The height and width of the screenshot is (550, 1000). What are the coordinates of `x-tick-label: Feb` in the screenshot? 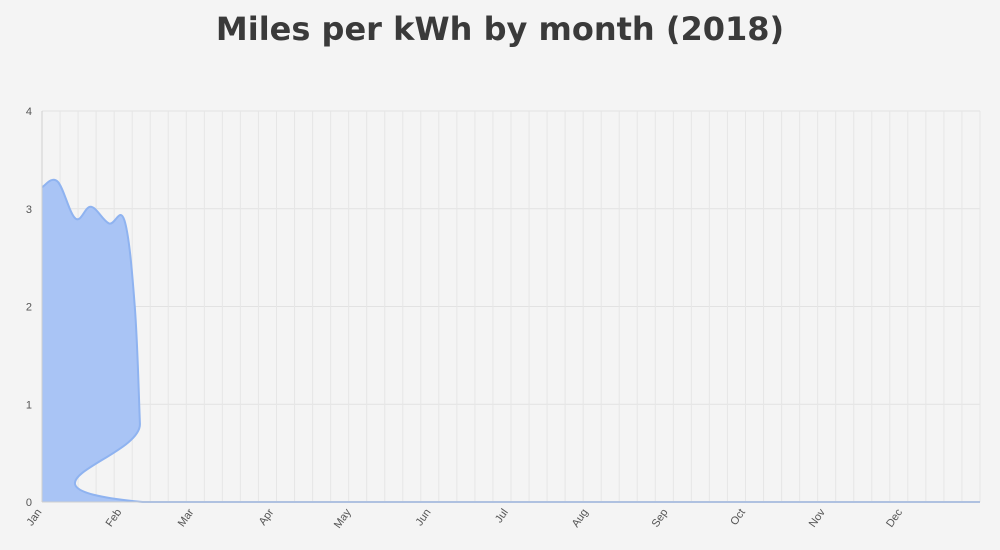 It's located at (114, 518).